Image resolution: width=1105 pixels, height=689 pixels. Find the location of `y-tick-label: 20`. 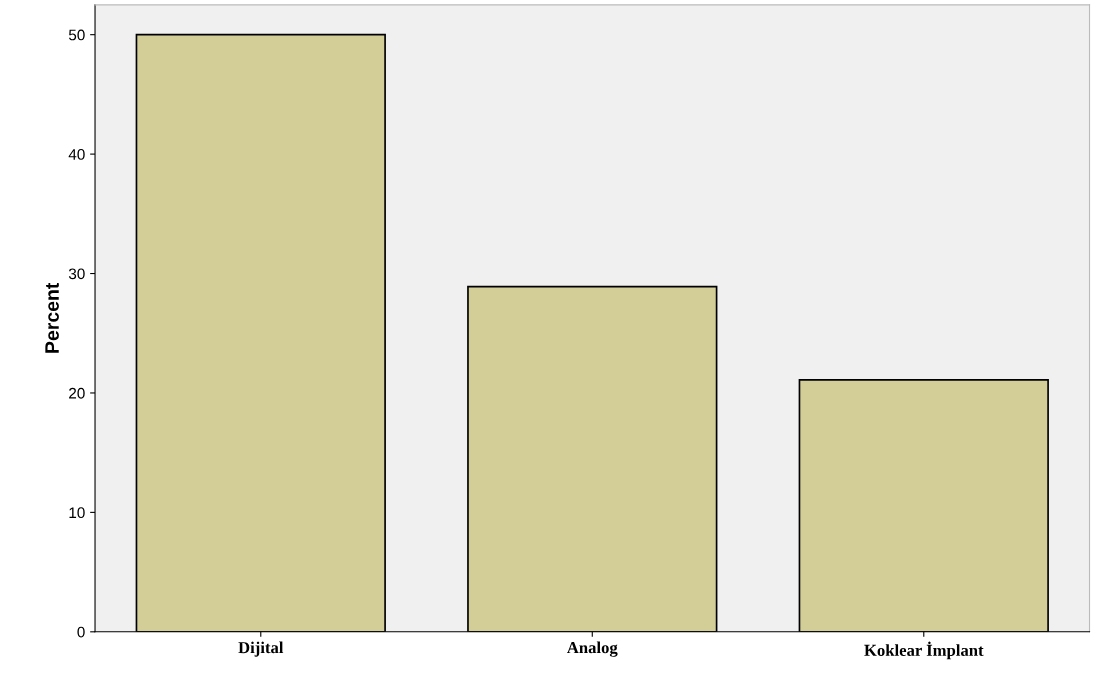

y-tick-label: 20 is located at coordinates (77, 393).